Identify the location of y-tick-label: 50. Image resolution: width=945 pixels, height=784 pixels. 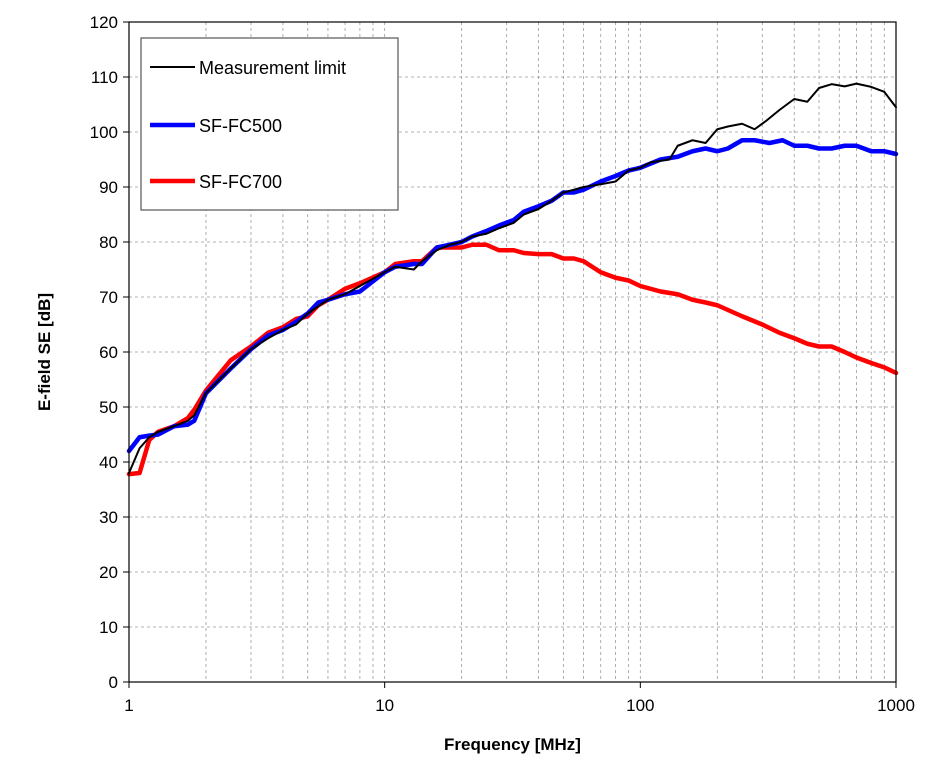
(108, 407).